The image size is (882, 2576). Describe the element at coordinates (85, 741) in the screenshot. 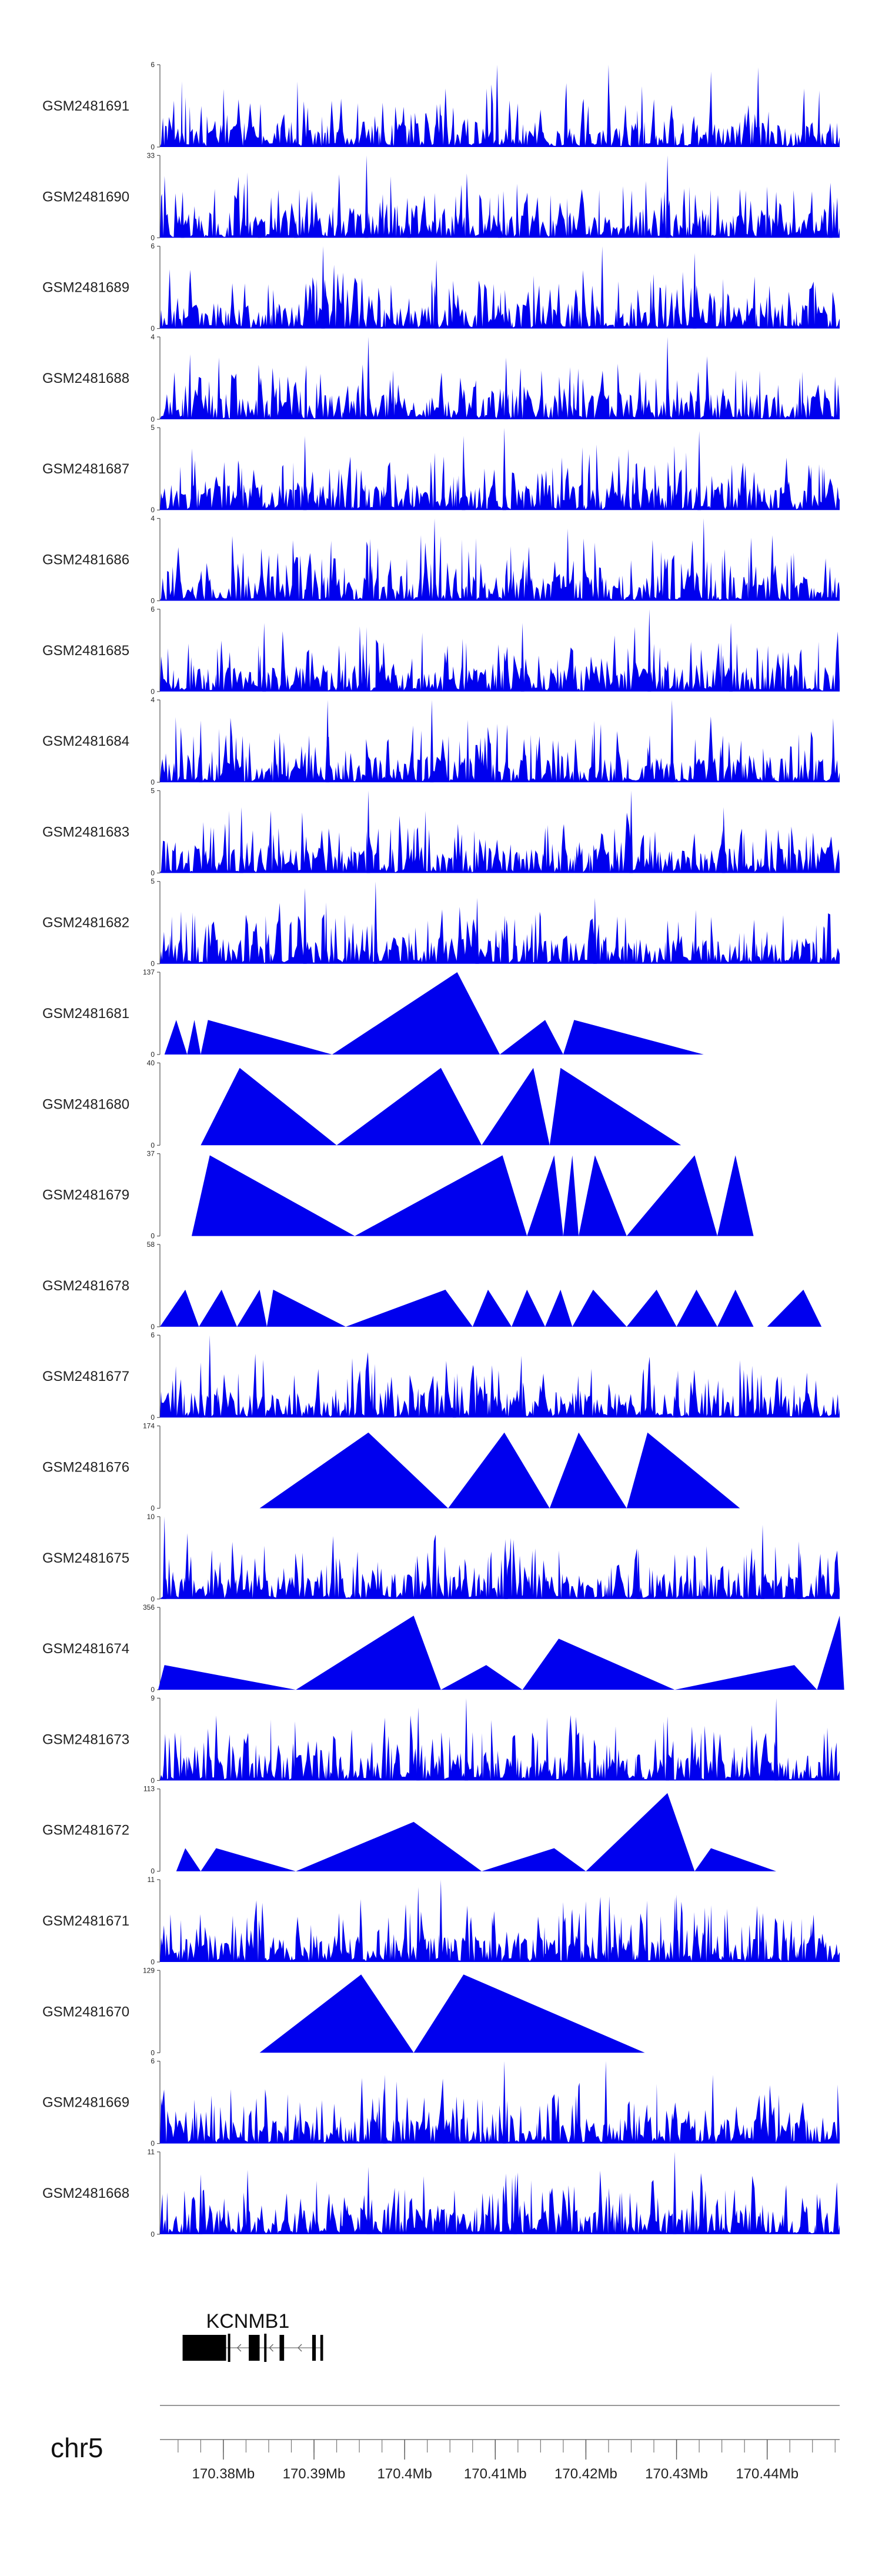

I see `track-label: GSM2481684` at that location.